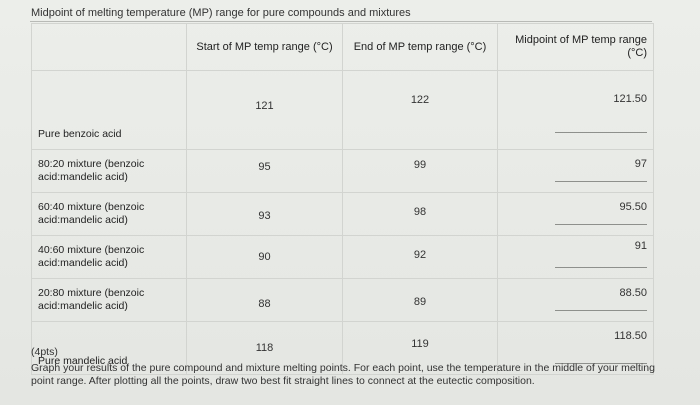  Describe the element at coordinates (264, 167) in the screenshot. I see `start-temp-value: 95` at that location.